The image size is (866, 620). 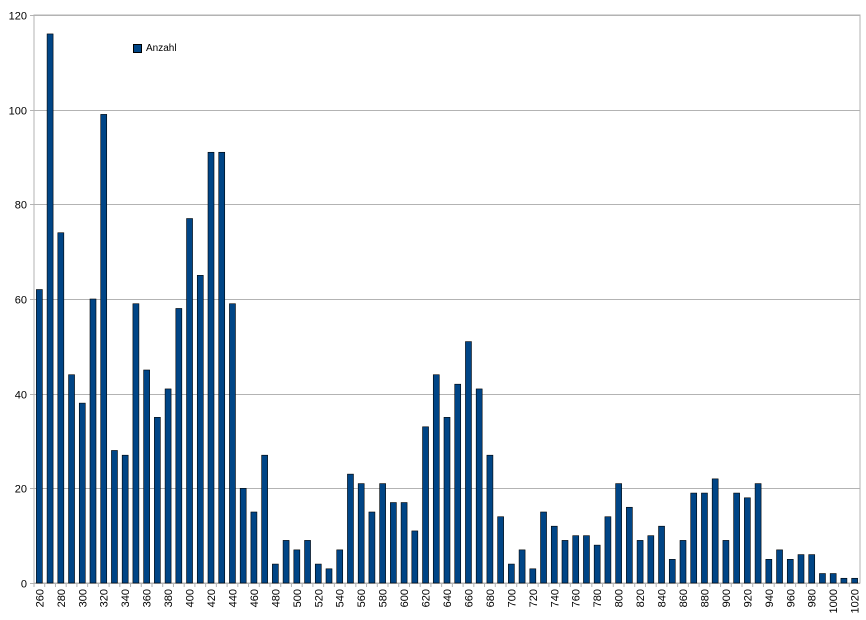 I want to click on x-tick-label: 680, so click(x=491, y=598).